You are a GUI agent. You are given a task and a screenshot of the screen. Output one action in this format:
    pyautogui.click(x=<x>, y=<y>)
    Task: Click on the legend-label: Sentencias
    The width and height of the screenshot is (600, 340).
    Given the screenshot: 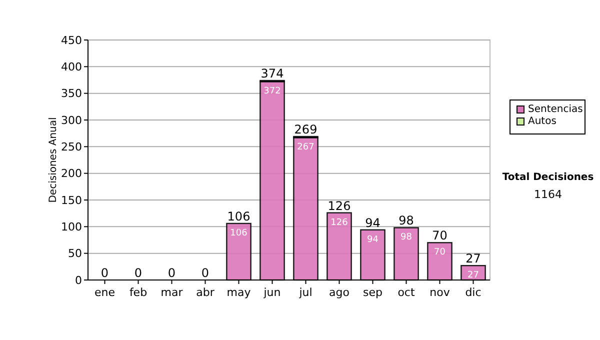 What is the action you would take?
    pyautogui.click(x=555, y=109)
    